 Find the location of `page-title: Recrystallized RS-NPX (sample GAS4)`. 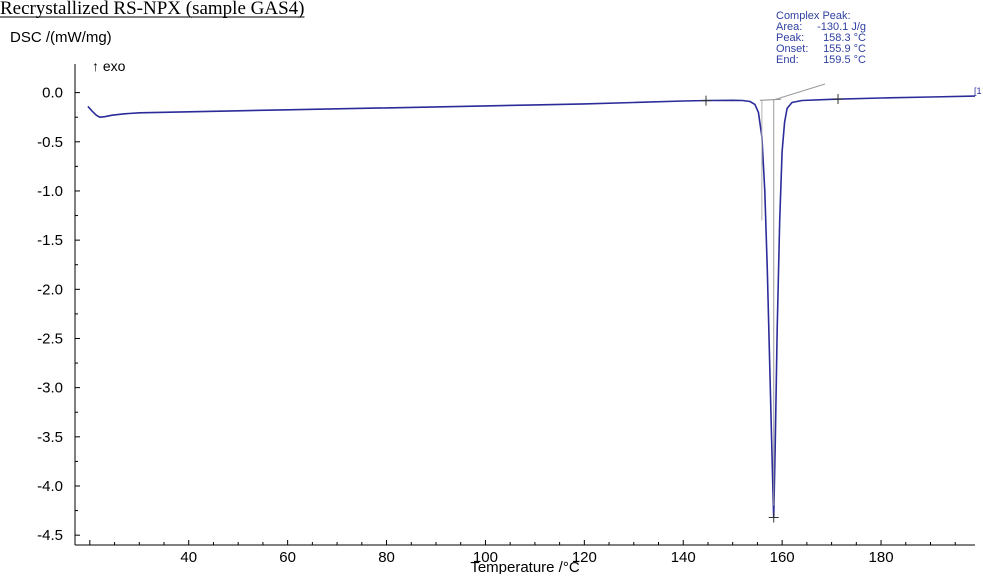

page-title: Recrystallized RS-NPX (sample GAS4) is located at coordinates (152, 9).